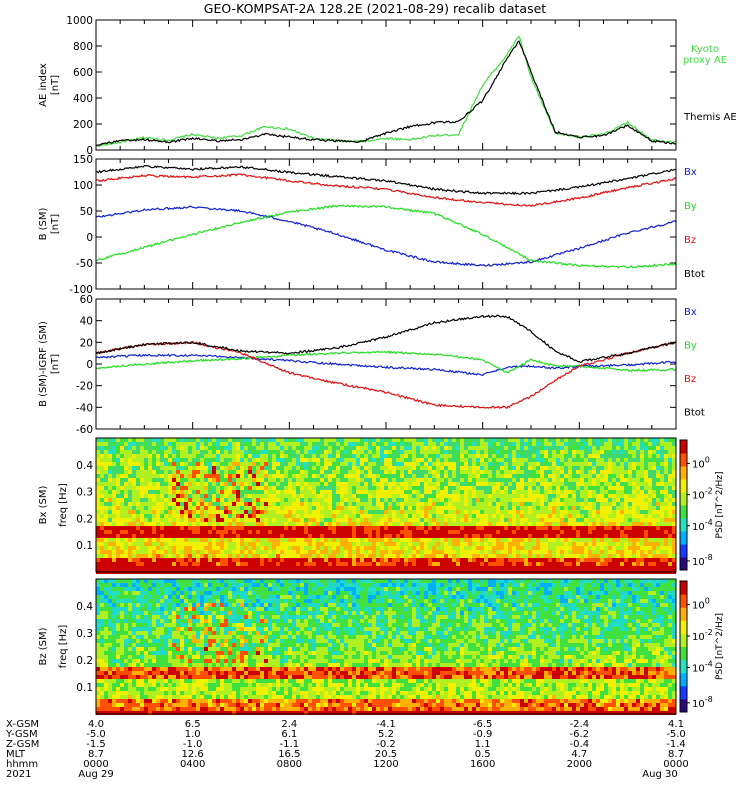 This screenshot has width=750, height=800. I want to click on y-tick-label: -60, so click(84, 430).